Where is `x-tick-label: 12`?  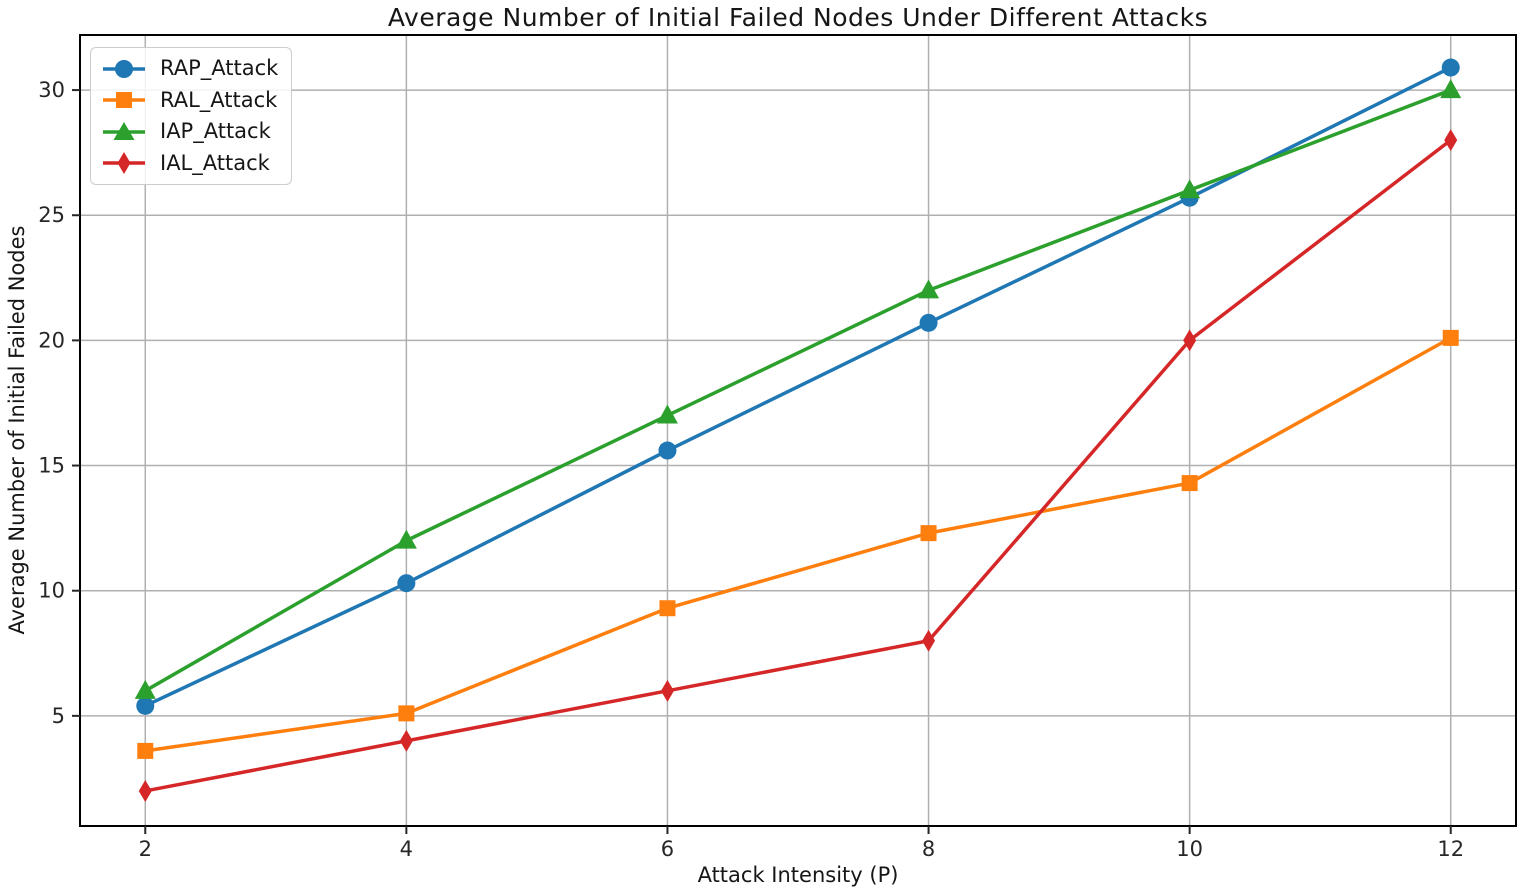 x-tick-label: 12 is located at coordinates (1450, 849).